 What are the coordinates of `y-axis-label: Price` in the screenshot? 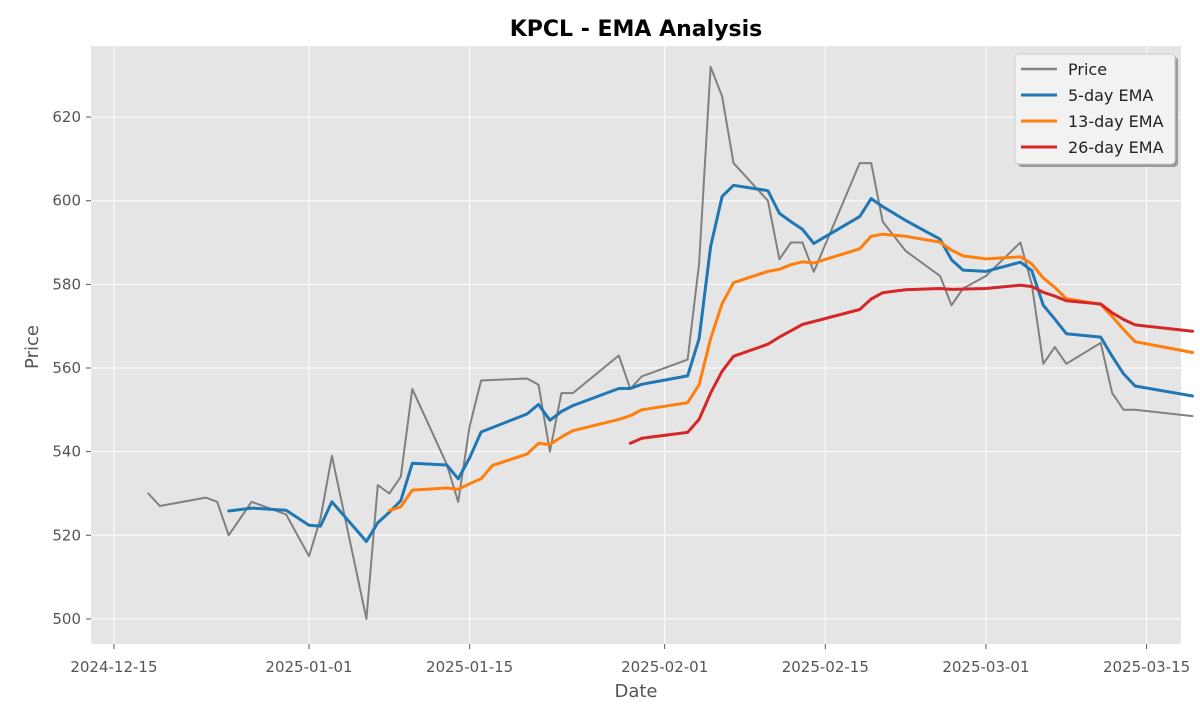 It's located at (32, 347).